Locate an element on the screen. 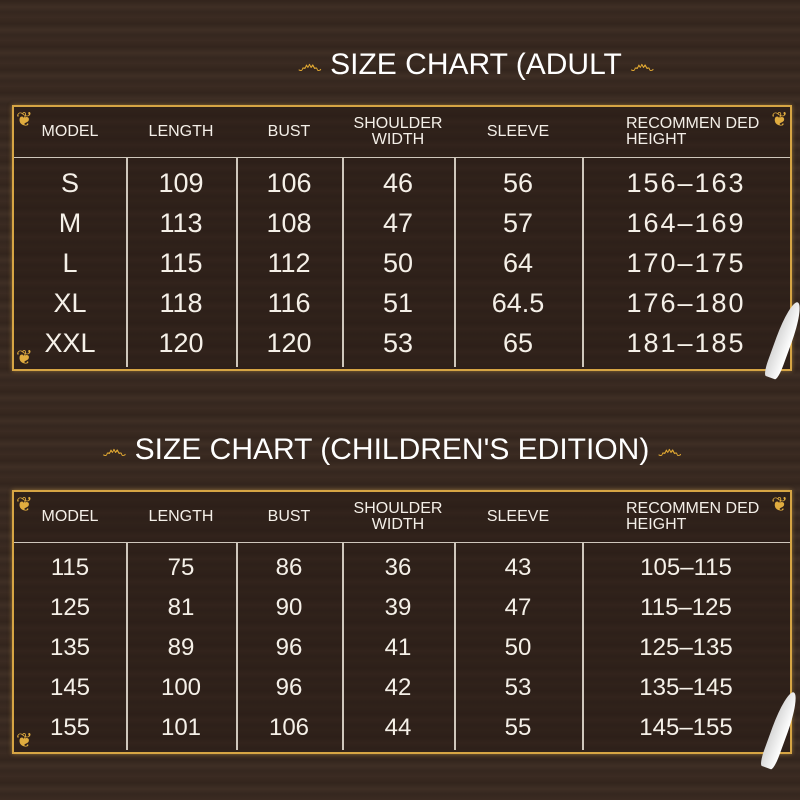 This screenshot has height=800, width=800. table-cell: 55 is located at coordinates (518, 727).